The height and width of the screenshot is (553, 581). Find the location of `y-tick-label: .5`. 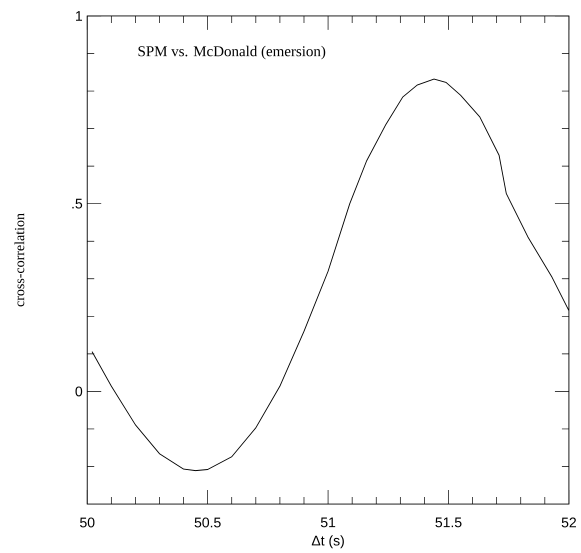

y-tick-label: .5 is located at coordinates (77, 203).